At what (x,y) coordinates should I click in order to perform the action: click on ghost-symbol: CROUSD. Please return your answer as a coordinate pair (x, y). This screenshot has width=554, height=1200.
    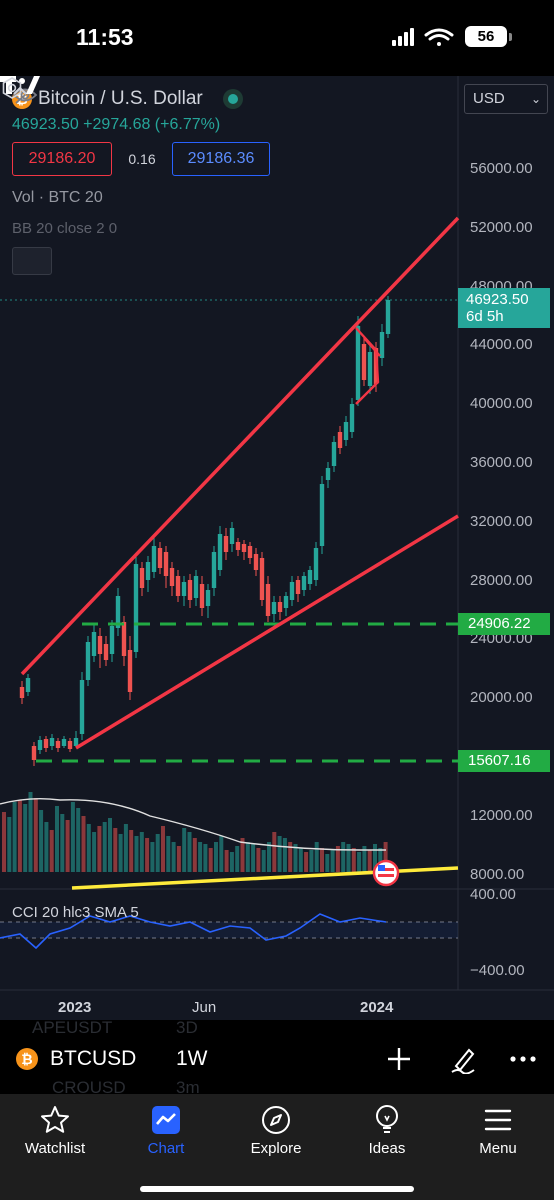
    Looking at the image, I should click on (89, 1087).